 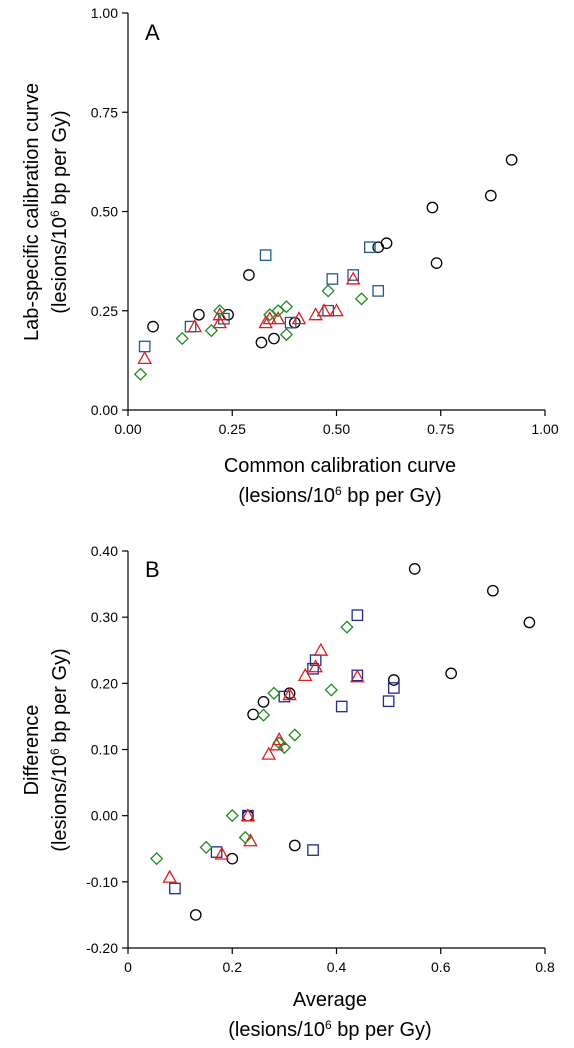 I want to click on panel-b-x-tick-label: 0.8, so click(x=545, y=967).